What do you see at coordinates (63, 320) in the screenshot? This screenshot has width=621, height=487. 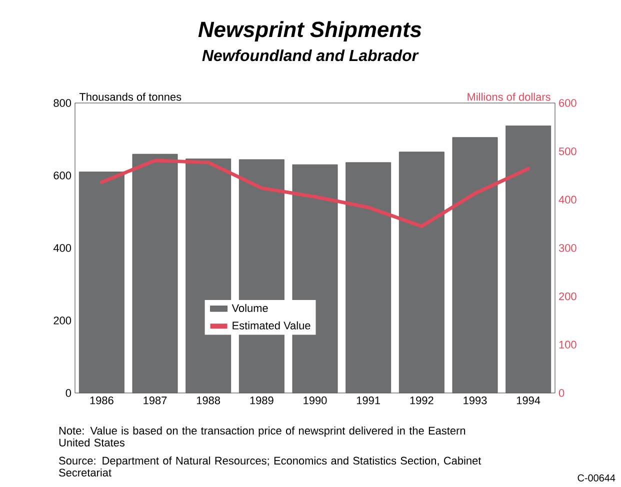 I see `y-tick-label: 200` at bounding box center [63, 320].